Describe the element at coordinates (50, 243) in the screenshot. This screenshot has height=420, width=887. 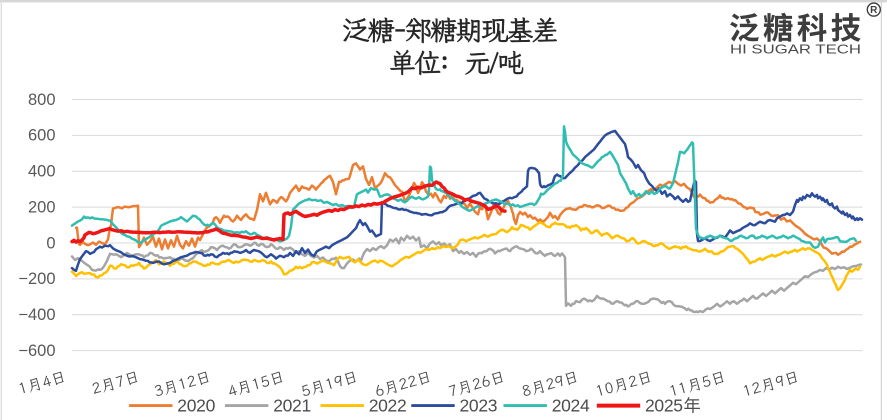
I see `svg-text: 0` at that location.